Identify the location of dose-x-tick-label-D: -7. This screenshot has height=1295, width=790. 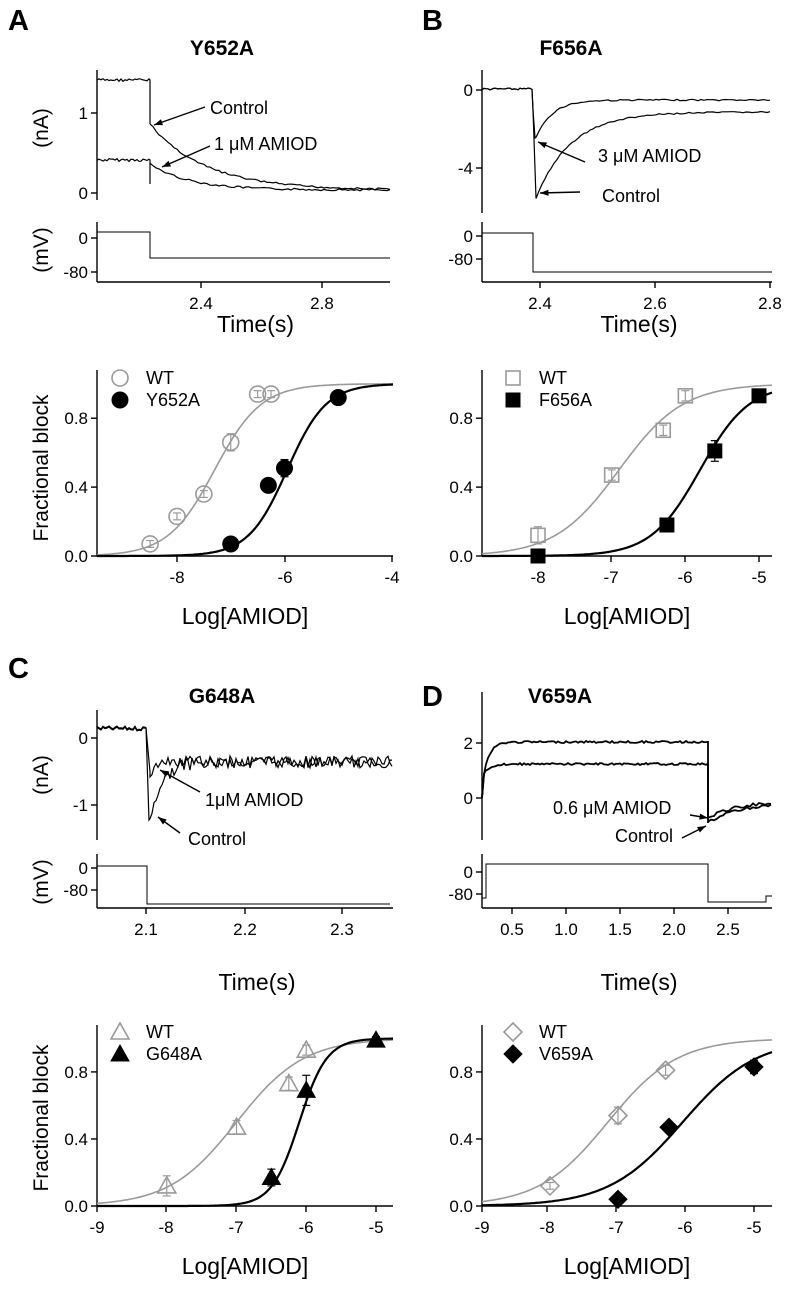
(615, 1227).